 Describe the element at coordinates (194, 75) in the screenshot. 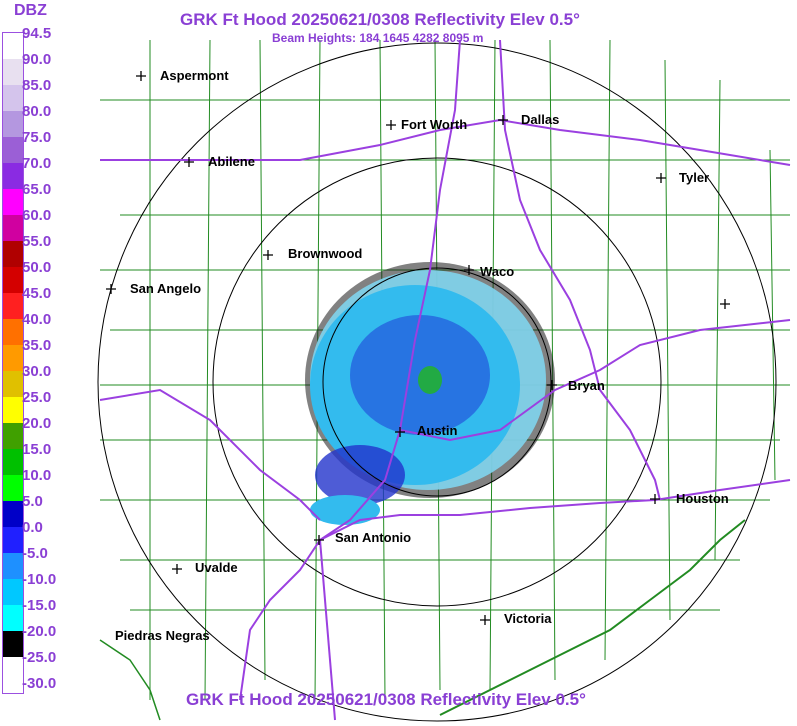

I see `city-label-aspermont: Aspermont` at that location.